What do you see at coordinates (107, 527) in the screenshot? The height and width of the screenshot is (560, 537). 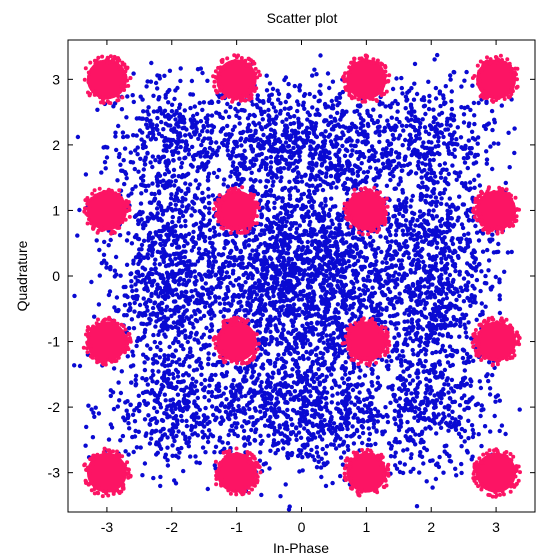 I see `x-tick-label: -3` at bounding box center [107, 527].